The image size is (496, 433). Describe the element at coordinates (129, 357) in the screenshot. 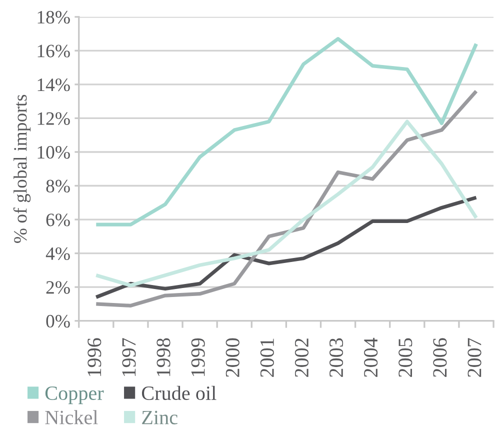

I see `x-tick-label: 1997` at that location.